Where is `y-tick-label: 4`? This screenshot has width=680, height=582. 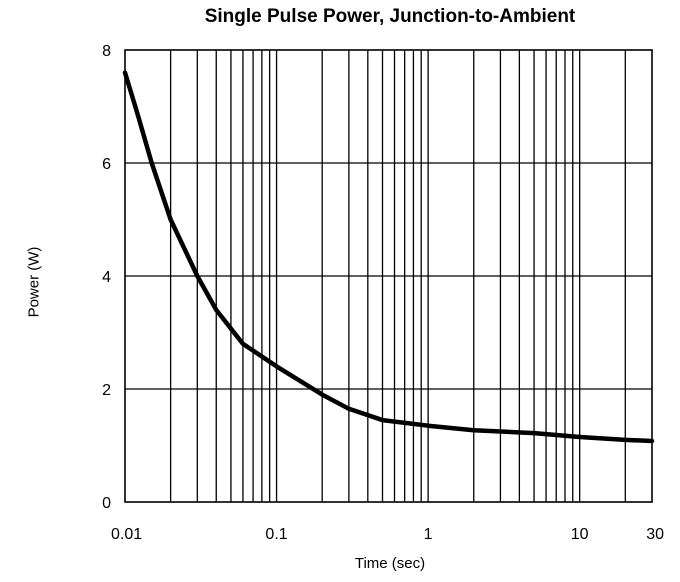
y-tick-label: 4 is located at coordinates (106, 277).